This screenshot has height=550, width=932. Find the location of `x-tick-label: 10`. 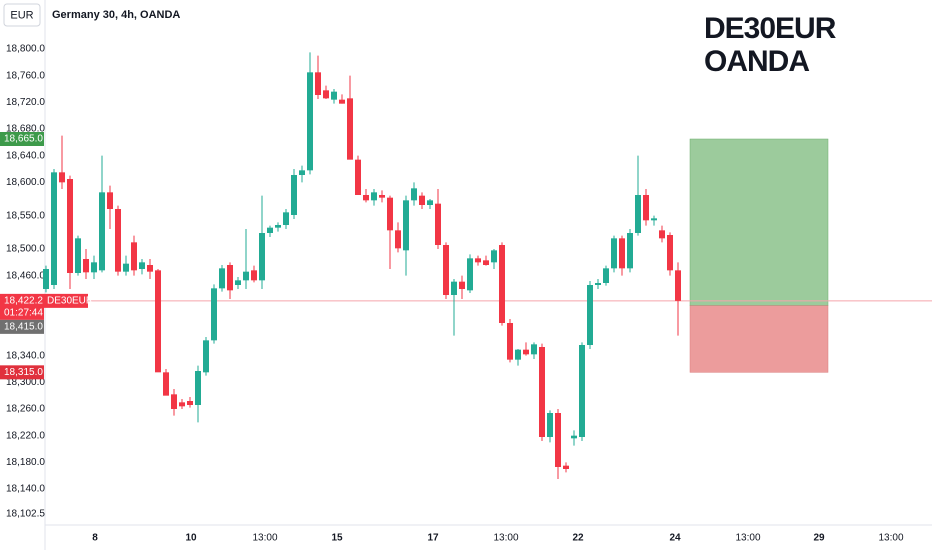

x-tick-label: 10 is located at coordinates (191, 538).